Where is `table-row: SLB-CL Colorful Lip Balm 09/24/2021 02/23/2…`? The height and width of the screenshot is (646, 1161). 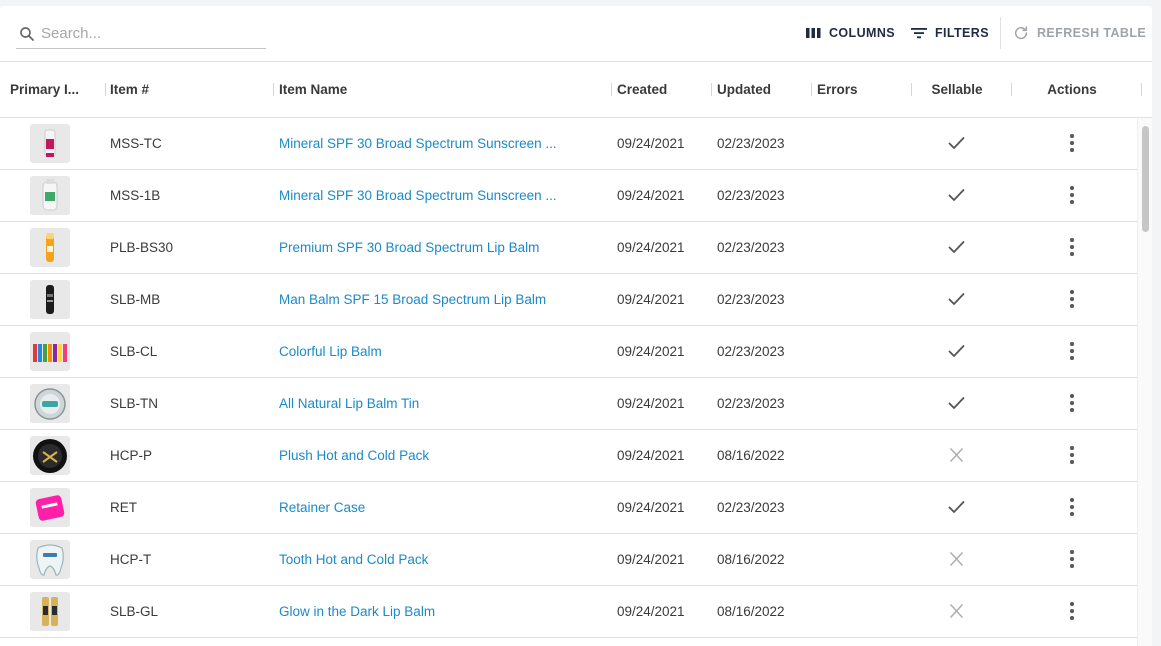
table-row: SLB-CL Colorful Lip Balm 09/24/2021 02/23/2… is located at coordinates (568, 352).